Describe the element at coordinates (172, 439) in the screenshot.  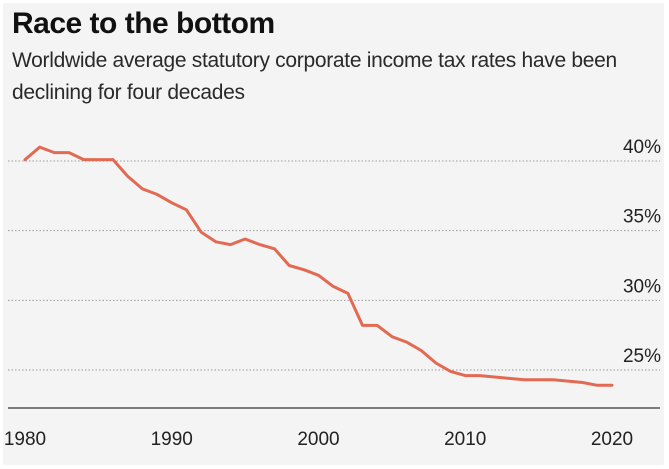
I see `x-tick-label: 1990` at that location.